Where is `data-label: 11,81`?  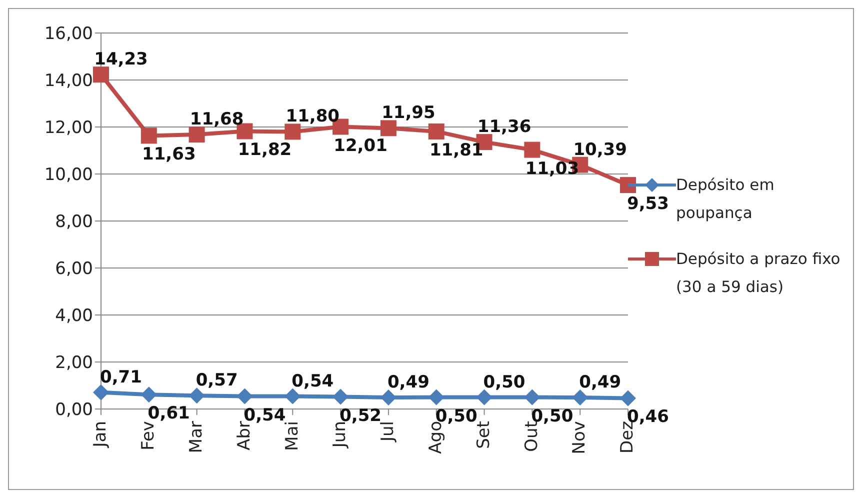 data-label: 11,81 is located at coordinates (456, 150).